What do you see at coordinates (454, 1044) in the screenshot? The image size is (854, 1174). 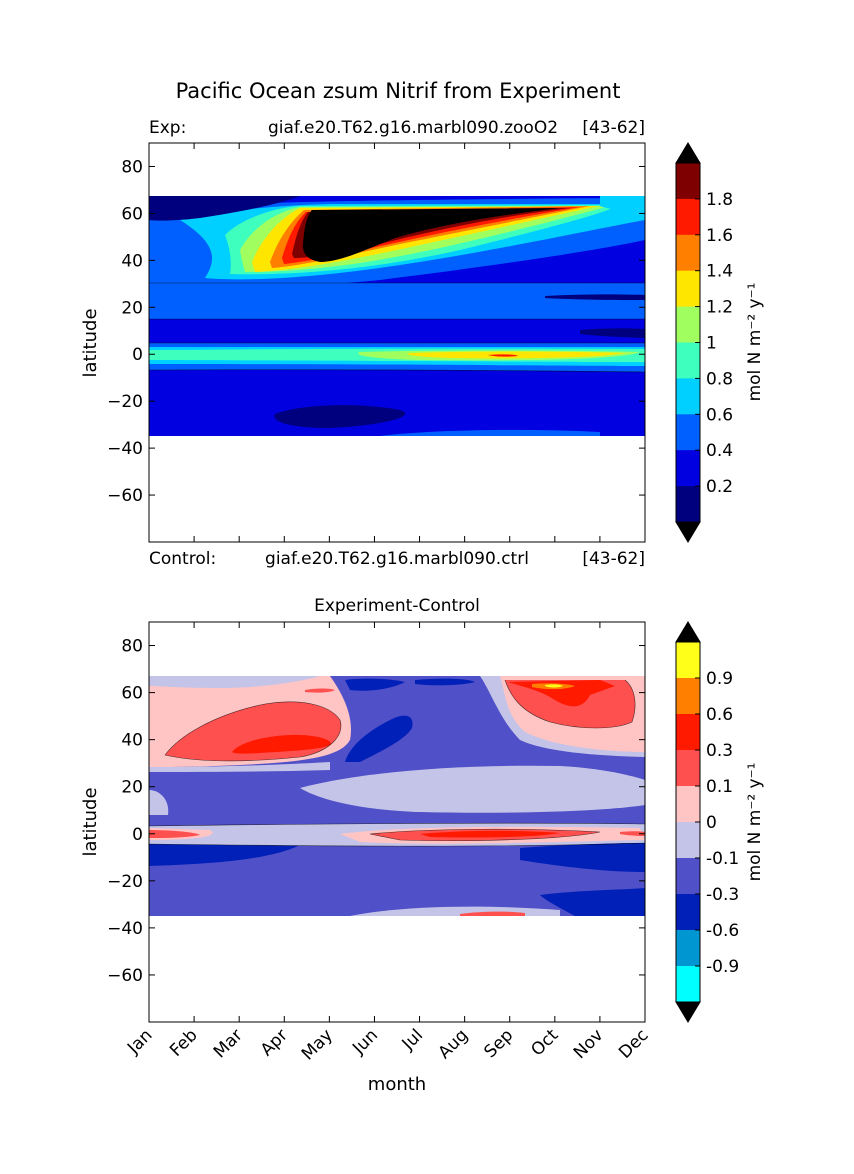 I see `bottom-x-tick-label: Aug` at bounding box center [454, 1044].